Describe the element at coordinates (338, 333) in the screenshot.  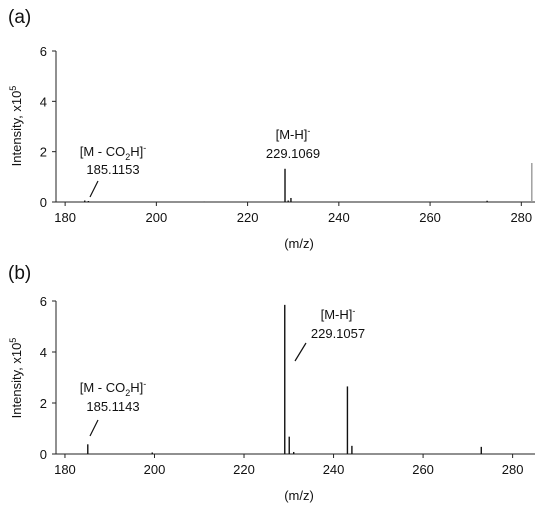
I see `peak-annotation-value: 229.1057` at that location.